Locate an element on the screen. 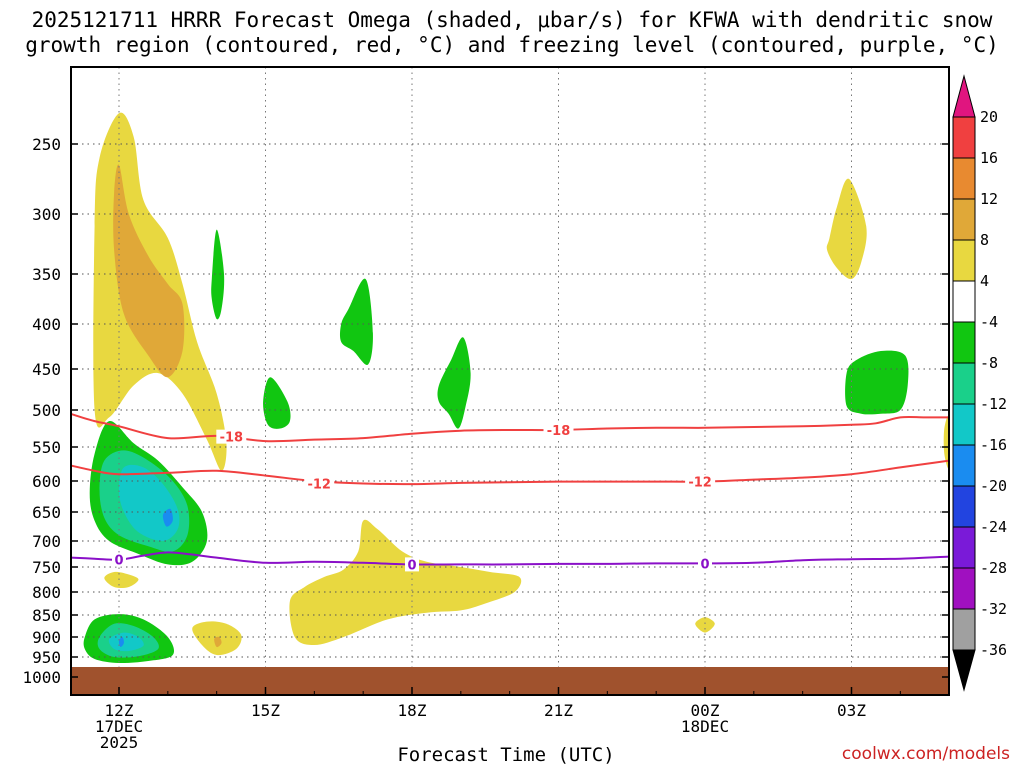 This screenshot has height=768, width=1024. y-tick-label-450: 450 is located at coordinates (46, 369).